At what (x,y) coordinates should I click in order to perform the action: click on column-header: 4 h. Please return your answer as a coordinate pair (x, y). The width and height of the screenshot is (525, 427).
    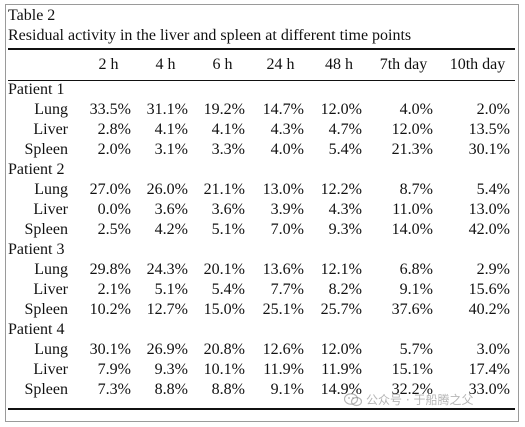
    Looking at the image, I should click on (165, 64).